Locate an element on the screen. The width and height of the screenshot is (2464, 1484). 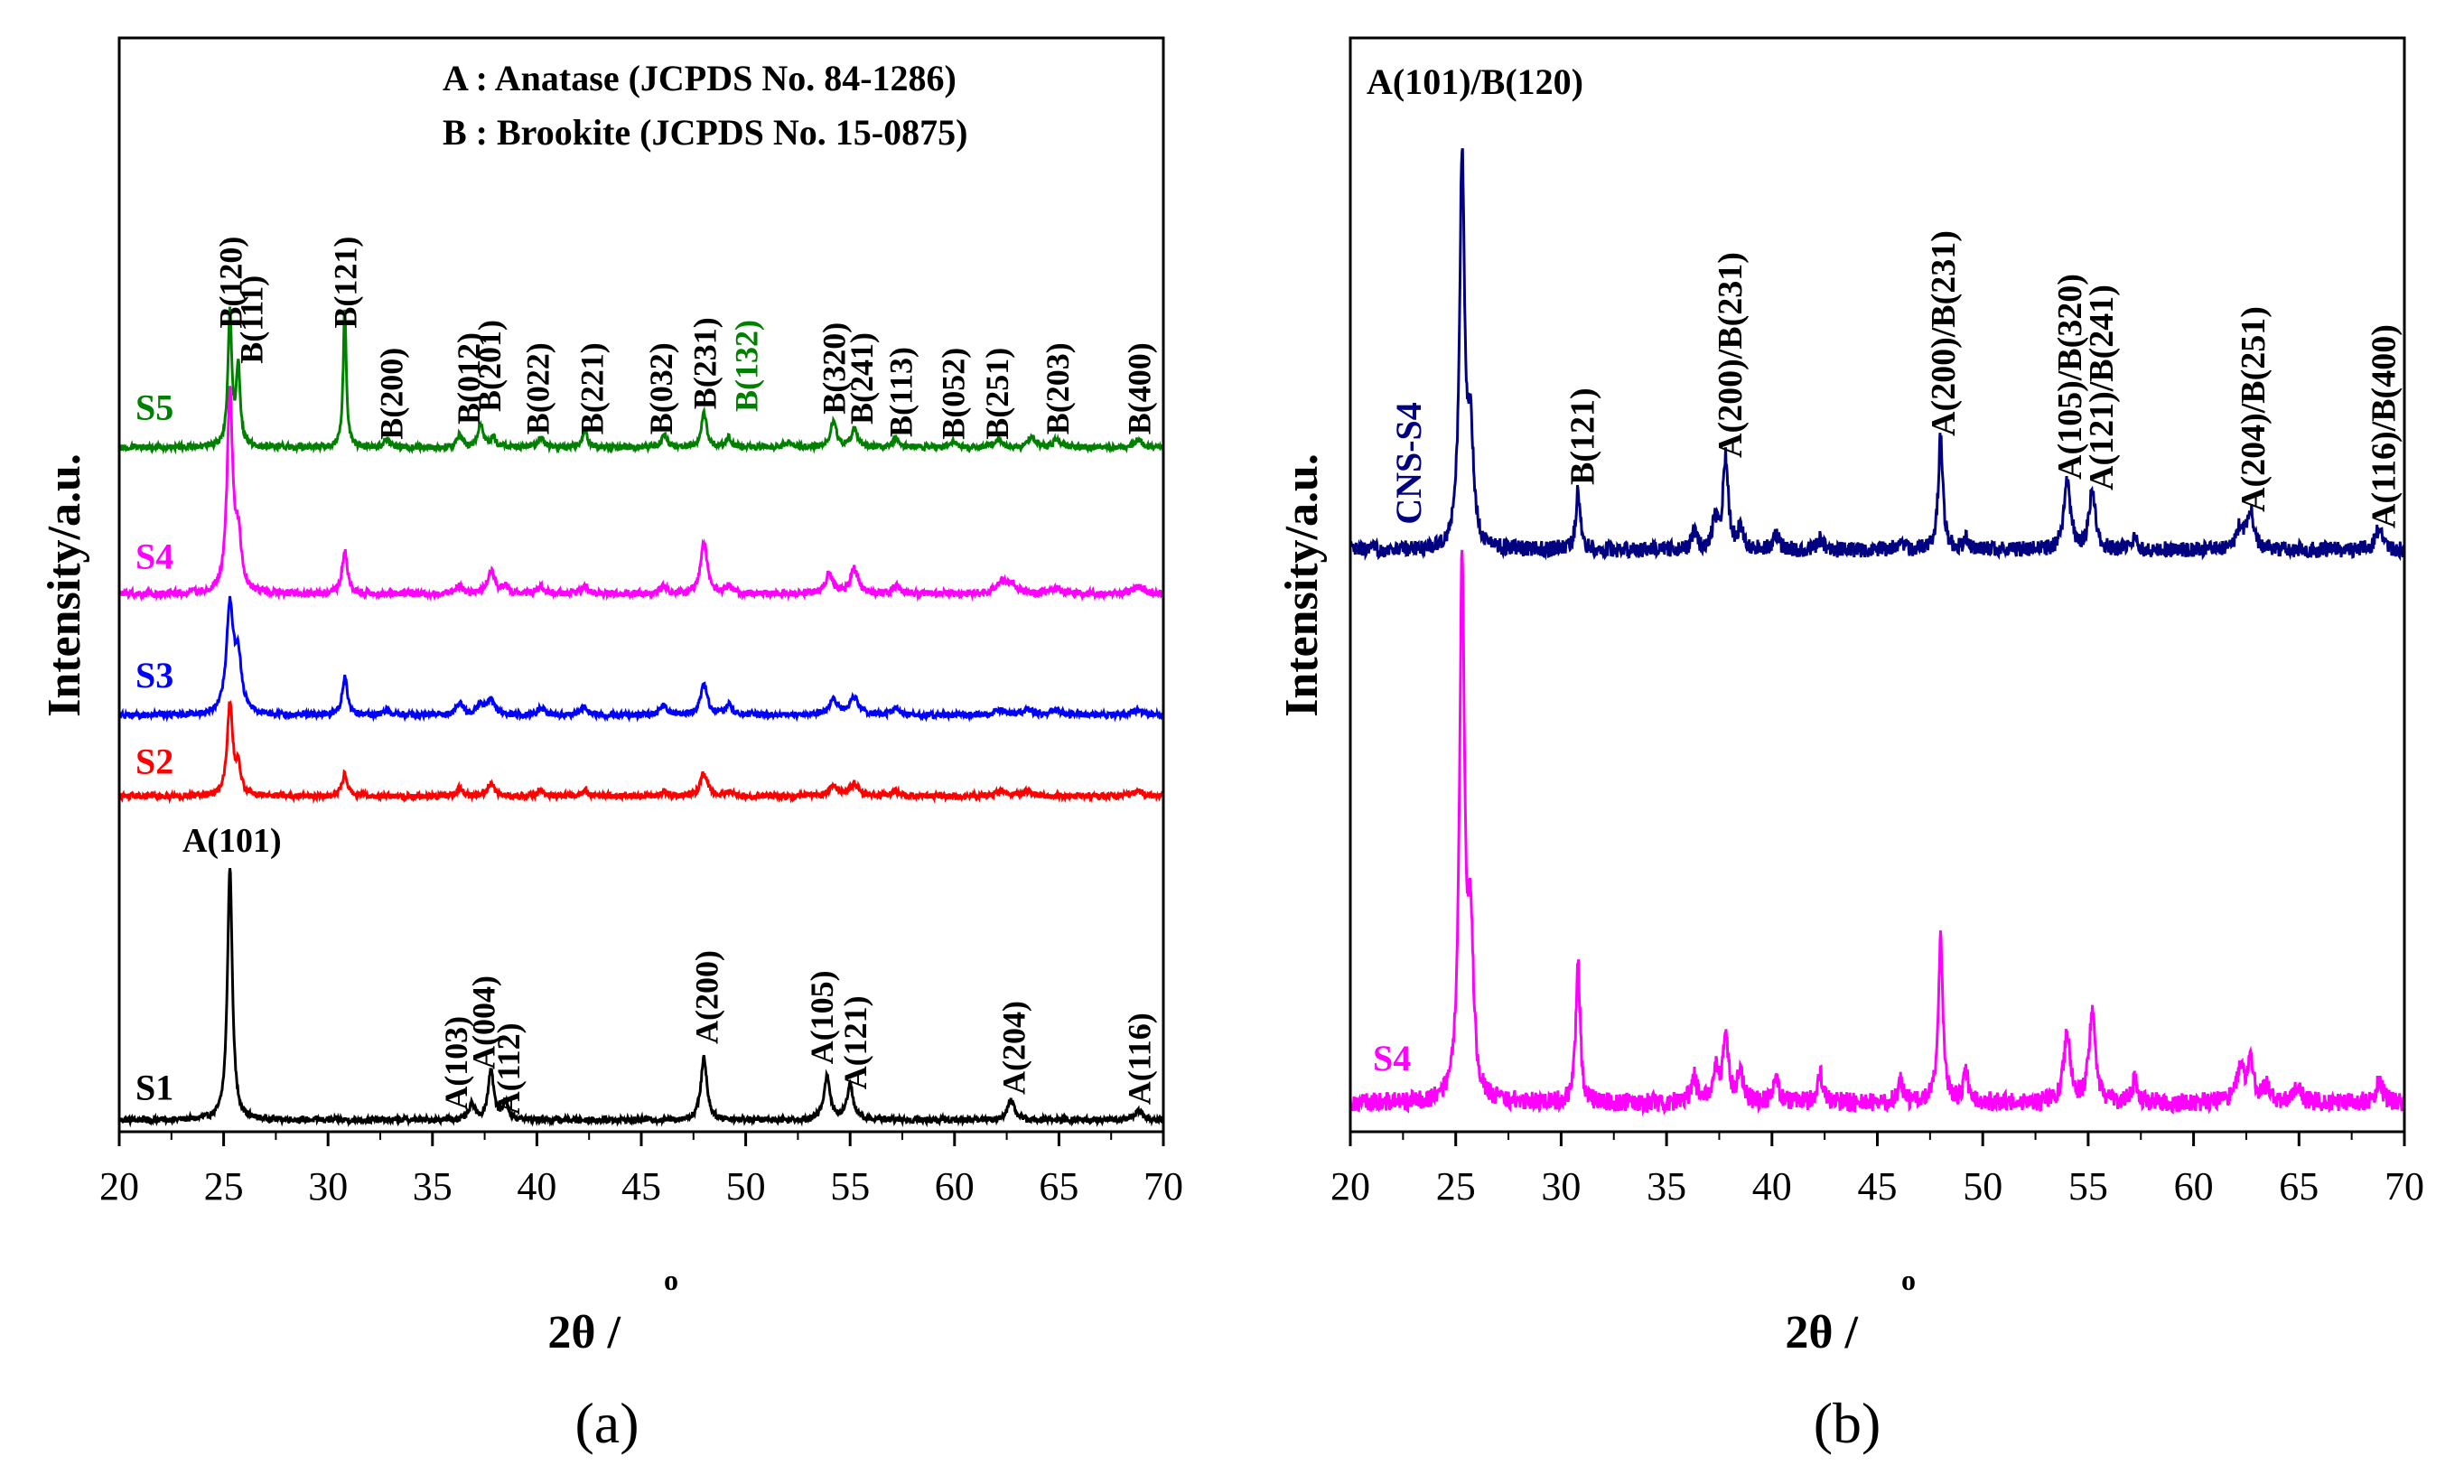
peak-label: A(116)/B(400) is located at coordinates (2384, 426).